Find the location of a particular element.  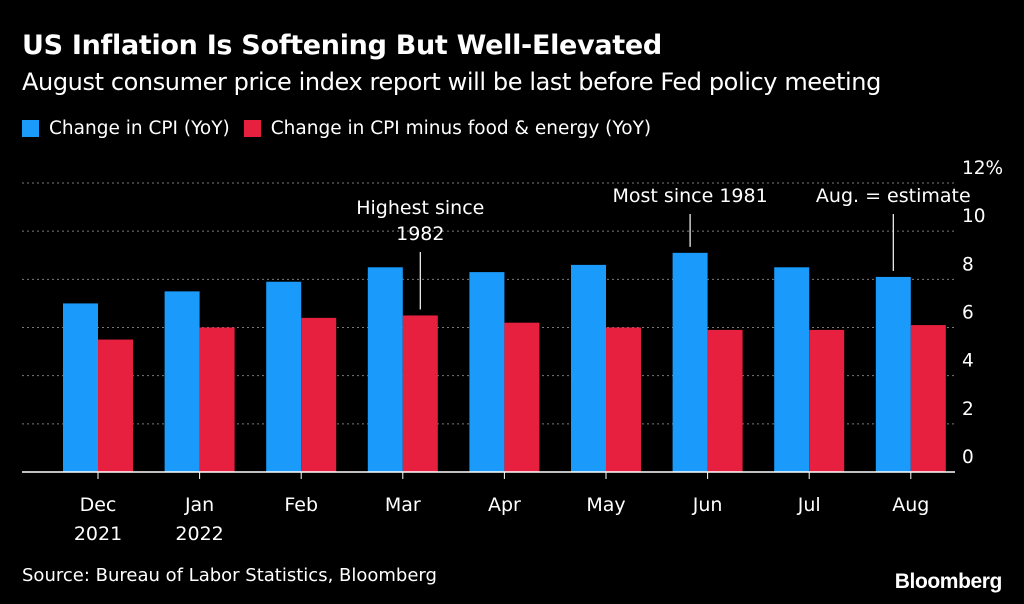

legend-label-cpi: Change in CPI (YoY) is located at coordinates (139, 128).